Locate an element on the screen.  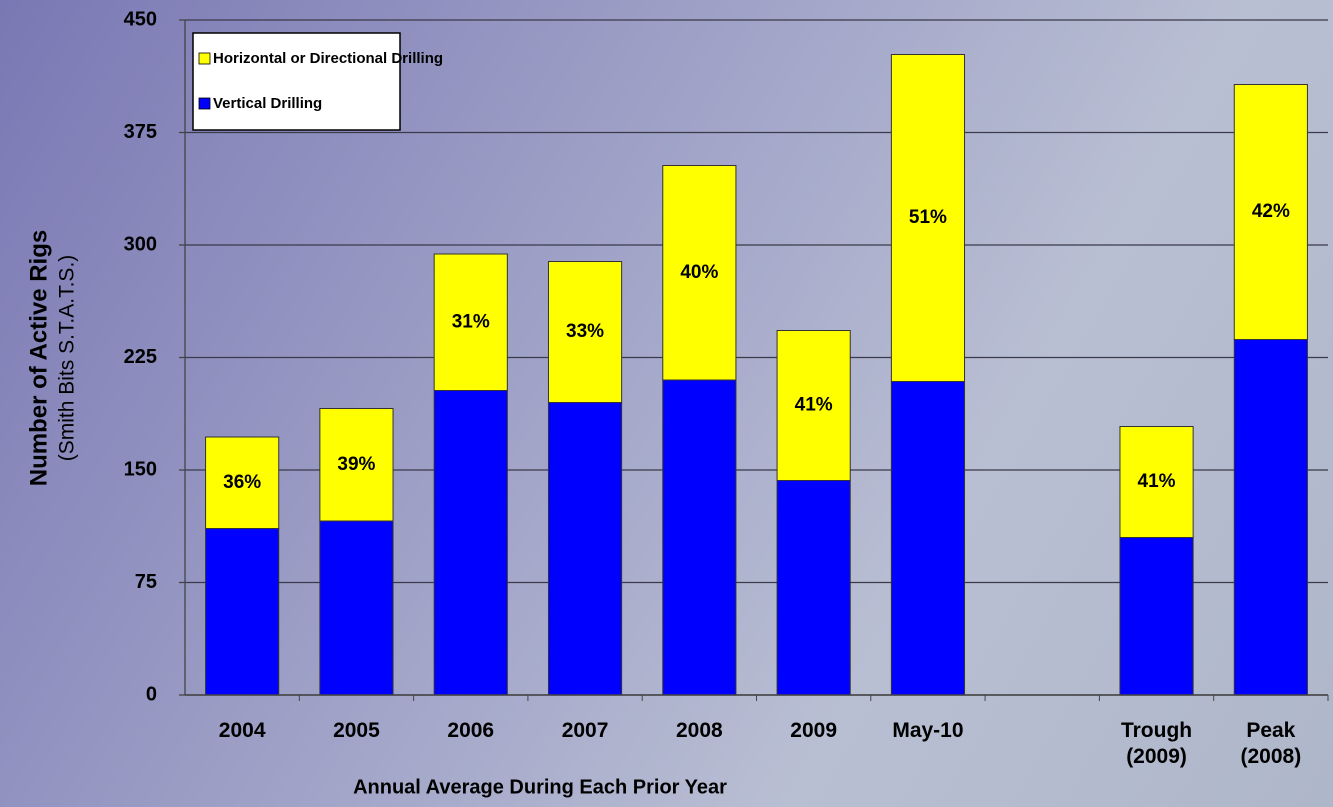
x-tick-label: 2006 is located at coordinates (471, 730).